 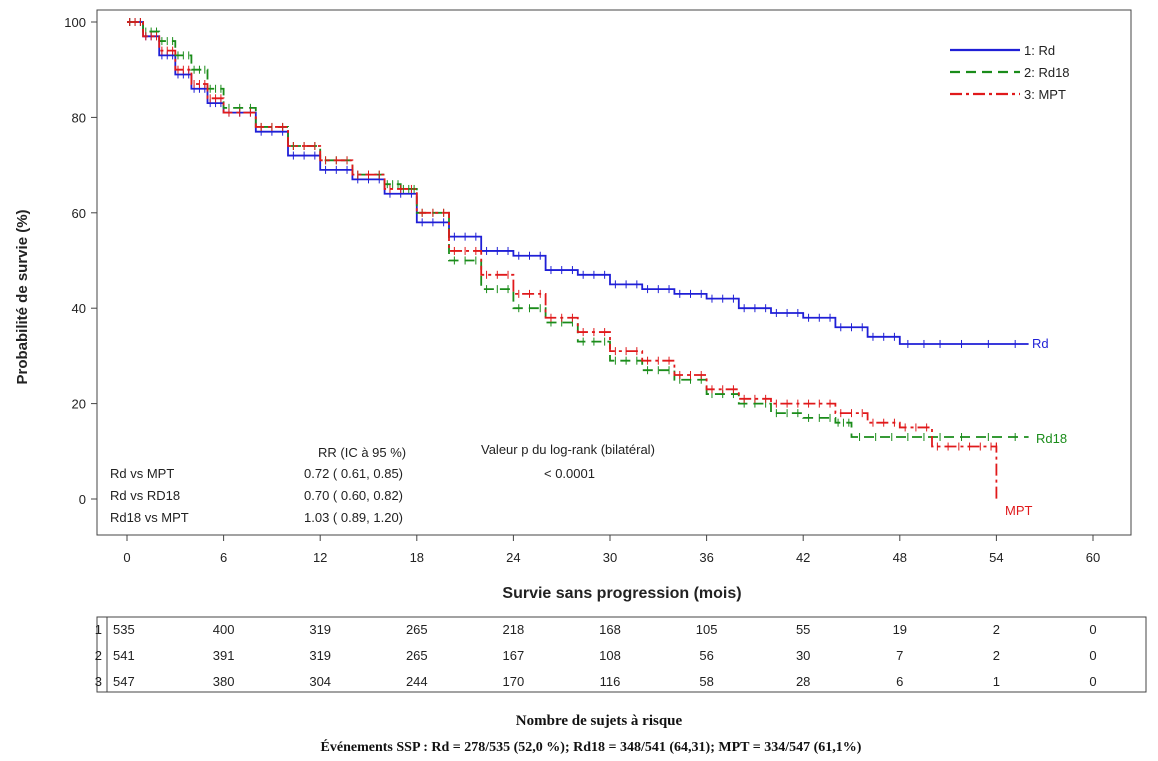 I want to click on end-label-rd: Rd, so click(x=1040, y=343).